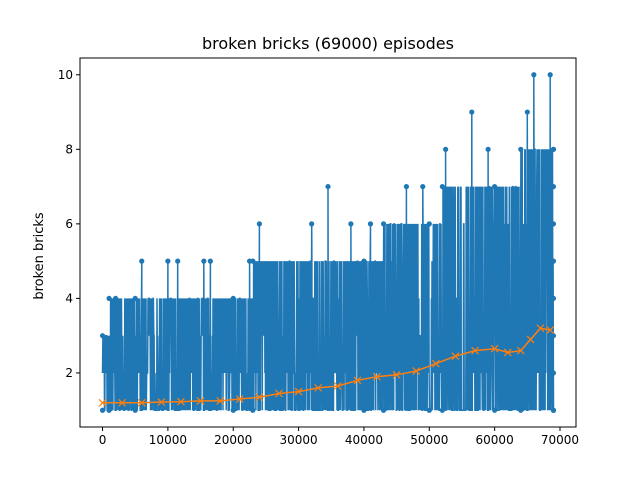  Describe the element at coordinates (298, 440) in the screenshot. I see `x-tick-label: 30000` at that location.